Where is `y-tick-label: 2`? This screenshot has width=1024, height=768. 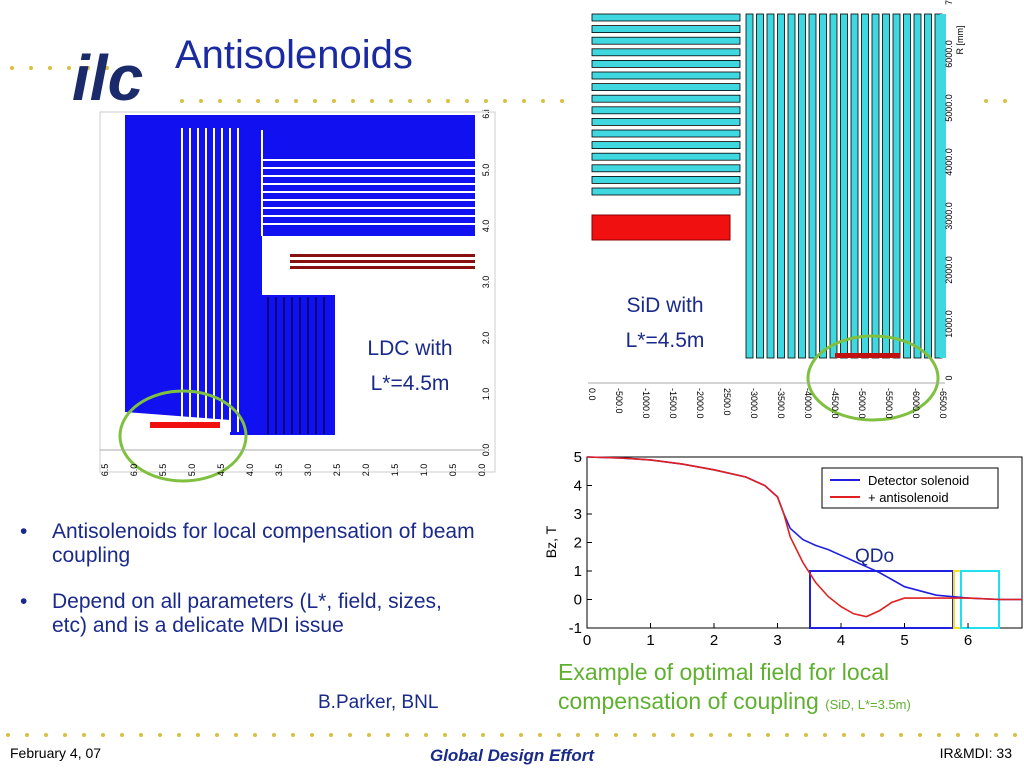
y-tick-label: 2 is located at coordinates (578, 543).